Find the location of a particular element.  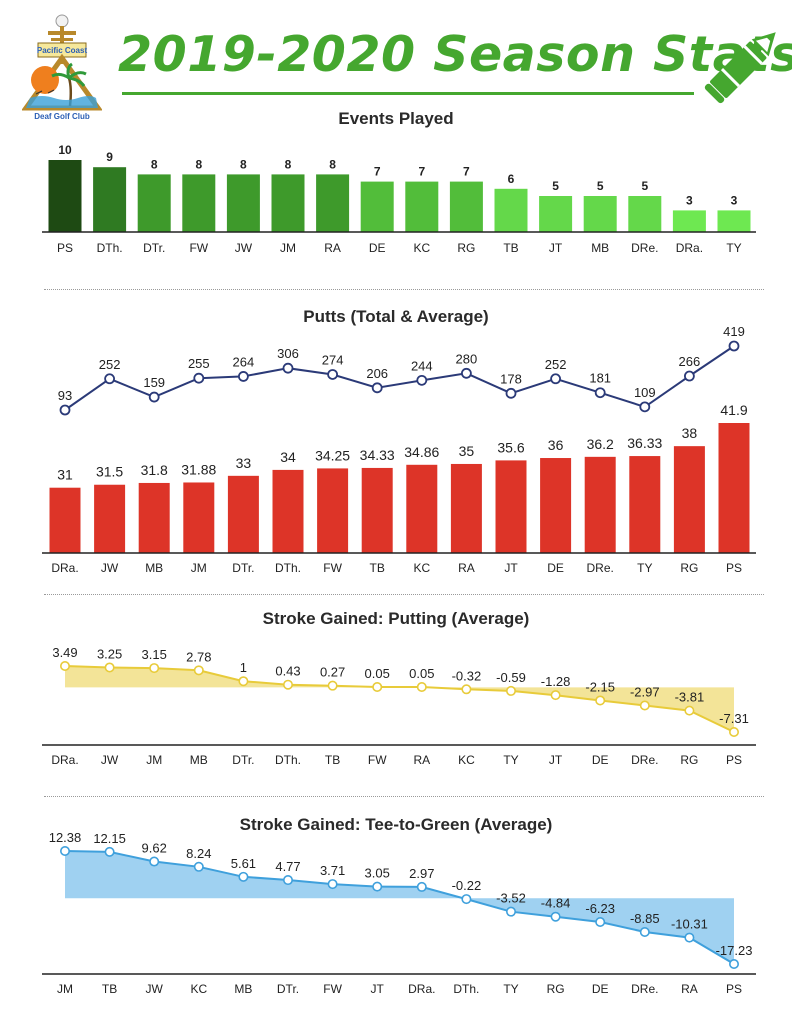

x-tick-label: DE is located at coordinates (600, 989).